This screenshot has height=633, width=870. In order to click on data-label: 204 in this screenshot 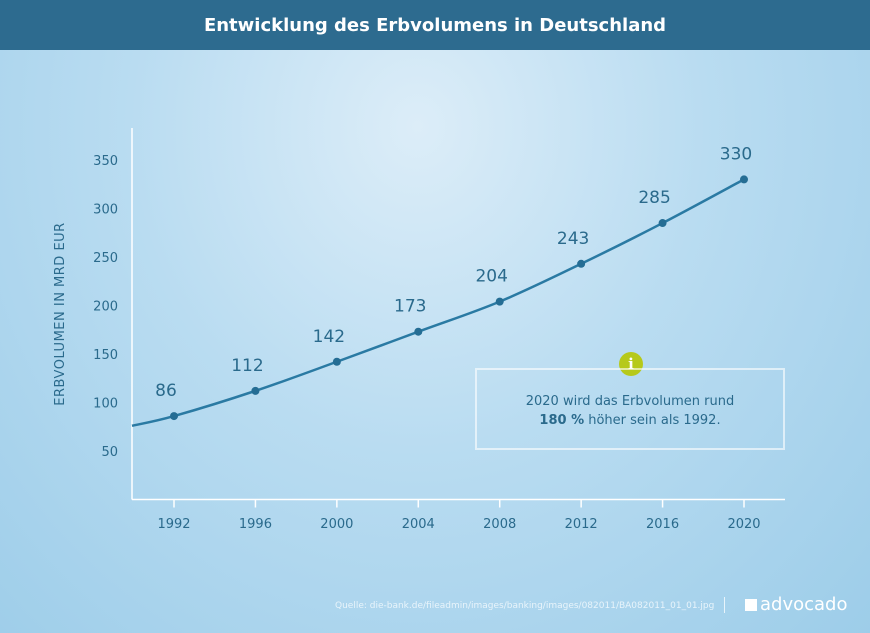, I will do `click(491, 277)`.